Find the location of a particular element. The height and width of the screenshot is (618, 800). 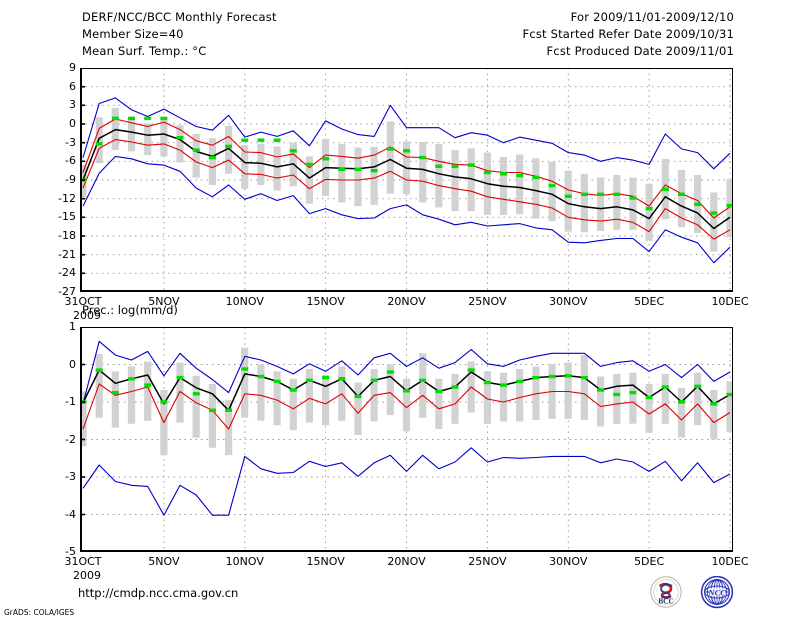

header-variable: Mean Surf. Temp.: °C is located at coordinates (144, 51).